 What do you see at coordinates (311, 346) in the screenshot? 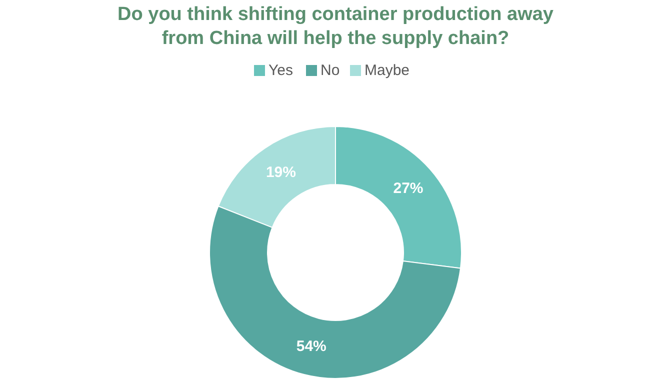
I see `data-label: 54%` at bounding box center [311, 346].